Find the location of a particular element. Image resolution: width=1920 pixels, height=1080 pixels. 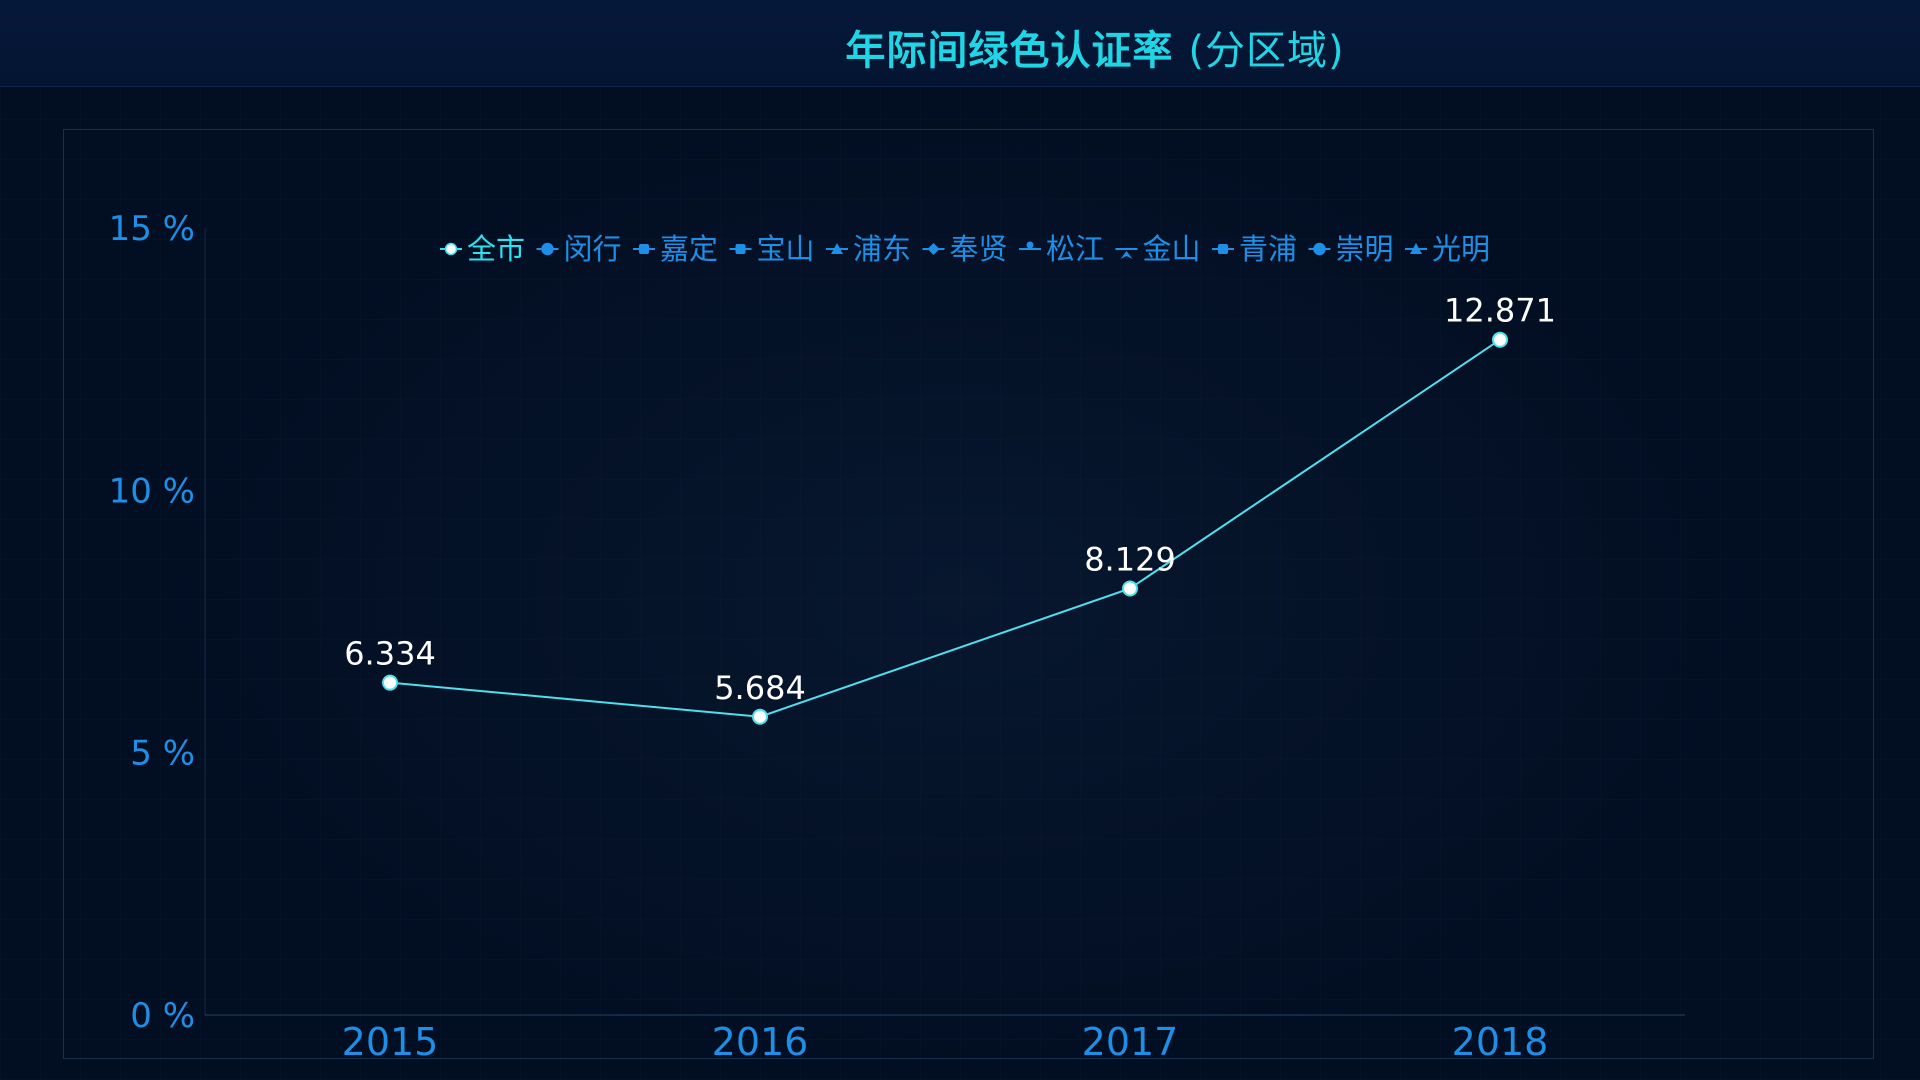

legend-item: 奉贤 is located at coordinates (965, 249).